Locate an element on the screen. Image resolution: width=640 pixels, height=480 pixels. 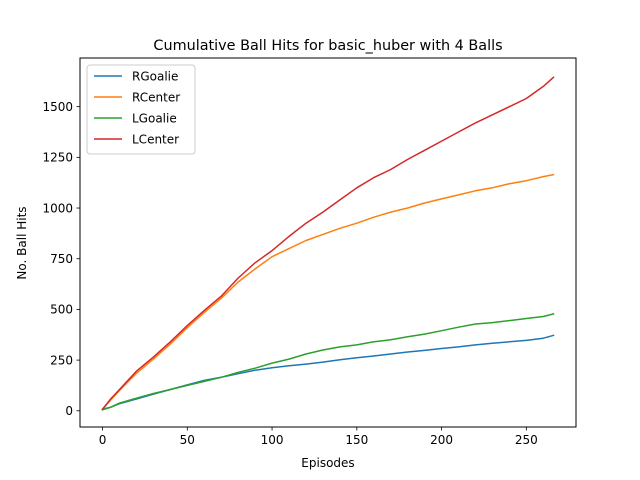
y-tick-label: 1500 is located at coordinates (57, 107).